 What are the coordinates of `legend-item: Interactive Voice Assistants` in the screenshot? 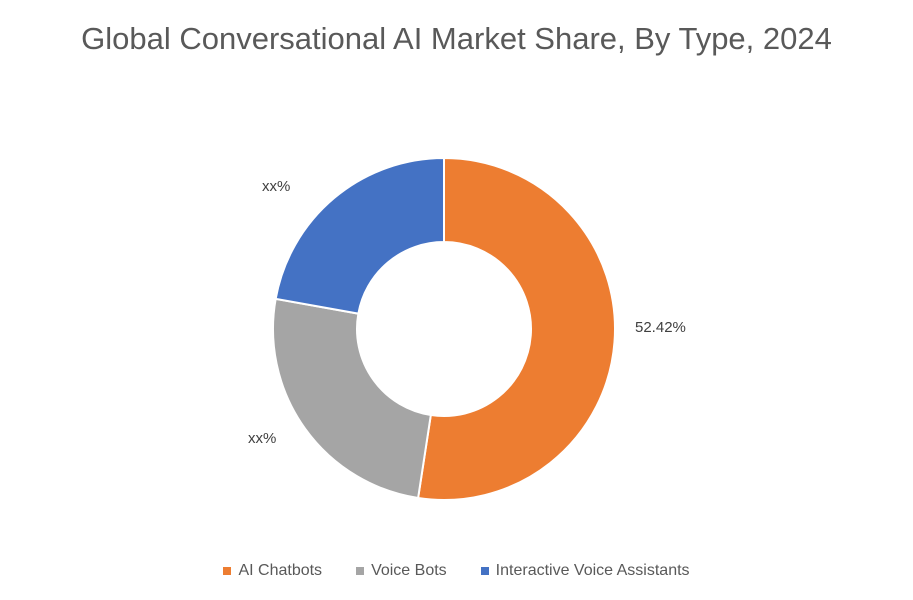 It's located at (585, 571).